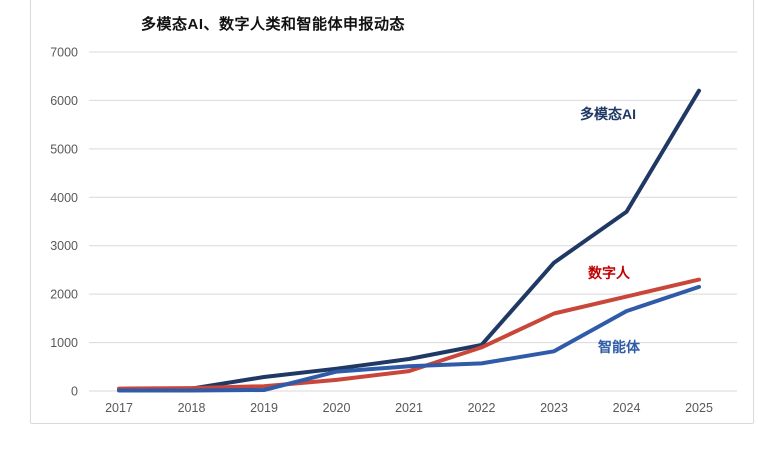  Describe the element at coordinates (192, 408) in the screenshot. I see `x-tick-label: 2018` at that location.